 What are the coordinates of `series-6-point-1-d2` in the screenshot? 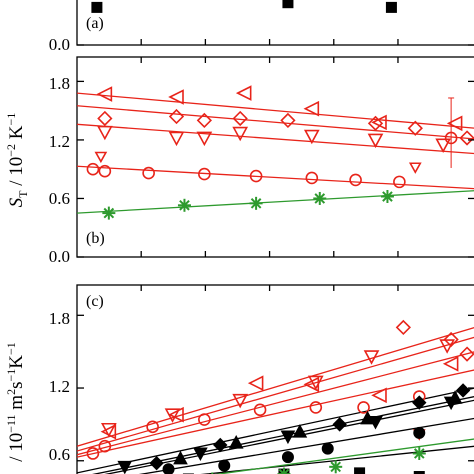 It's located at (184, 205).